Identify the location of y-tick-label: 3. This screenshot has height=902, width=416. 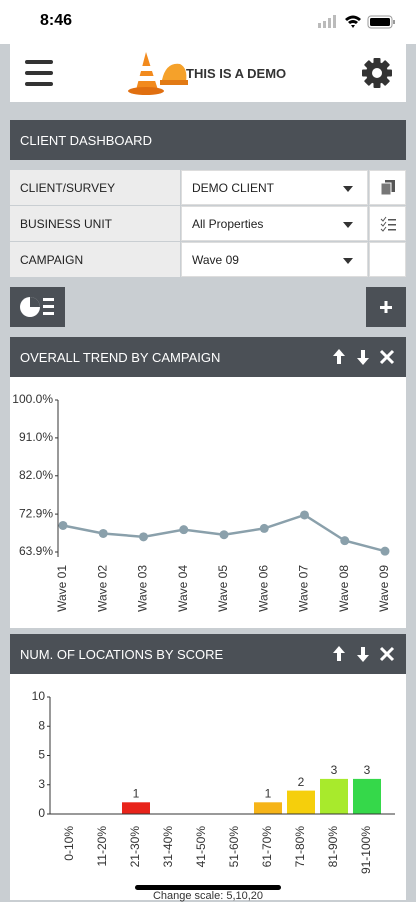
(41, 784).